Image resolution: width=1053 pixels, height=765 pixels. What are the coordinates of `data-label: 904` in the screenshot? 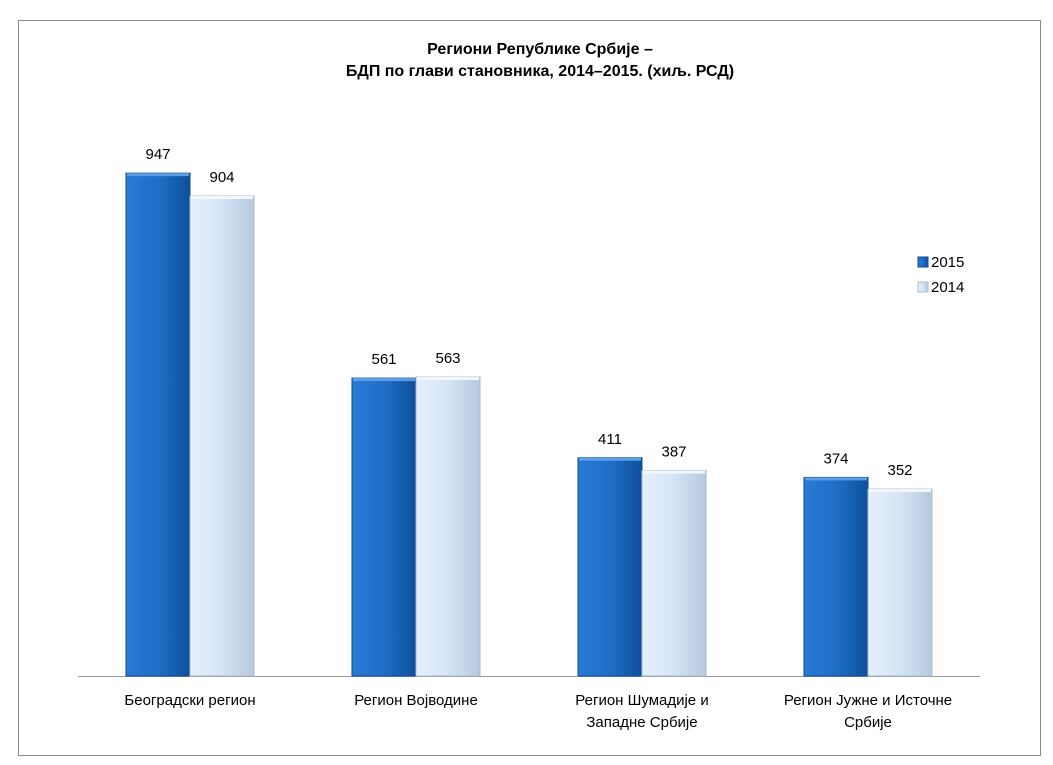 It's located at (221, 177).